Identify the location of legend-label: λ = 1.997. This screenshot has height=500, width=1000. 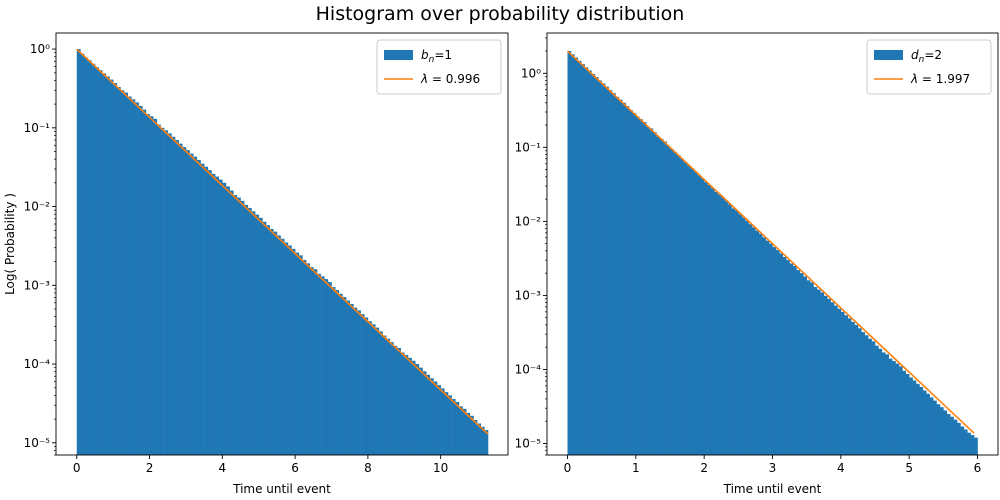
(940, 79).